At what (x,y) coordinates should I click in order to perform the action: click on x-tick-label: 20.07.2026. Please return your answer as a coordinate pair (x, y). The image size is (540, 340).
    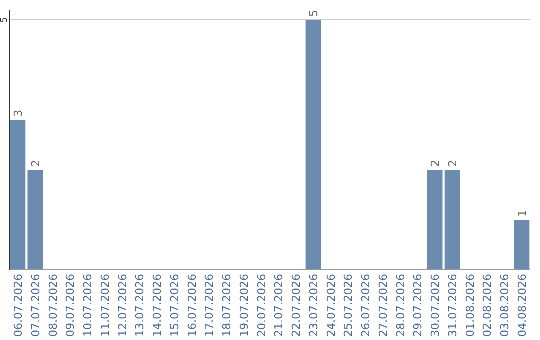
    Looking at the image, I should click on (261, 305).